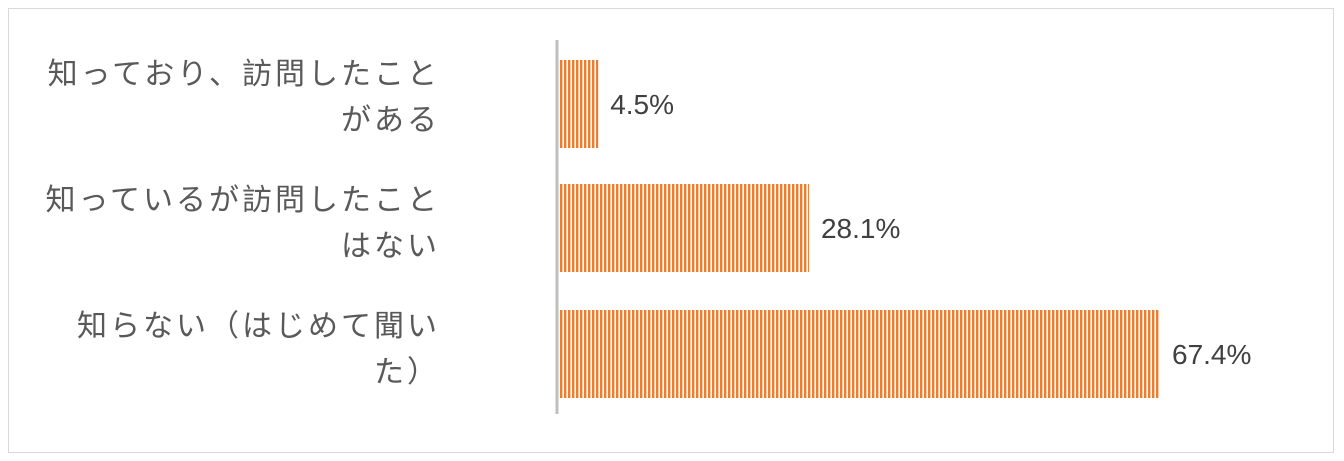 Image resolution: width=1344 pixels, height=461 pixels. Describe the element at coordinates (258, 326) in the screenshot. I see `category-label-line: 知らない（はじめて聞い` at that location.